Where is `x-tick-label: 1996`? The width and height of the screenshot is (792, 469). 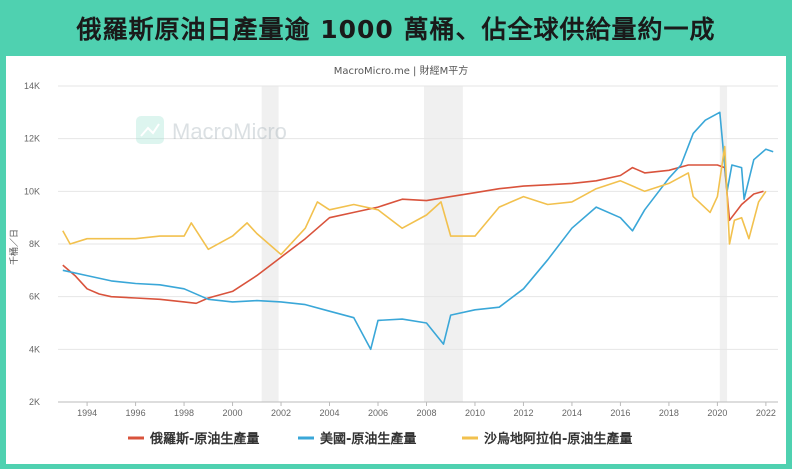
x-tick-label: 1996 is located at coordinates (136, 413).